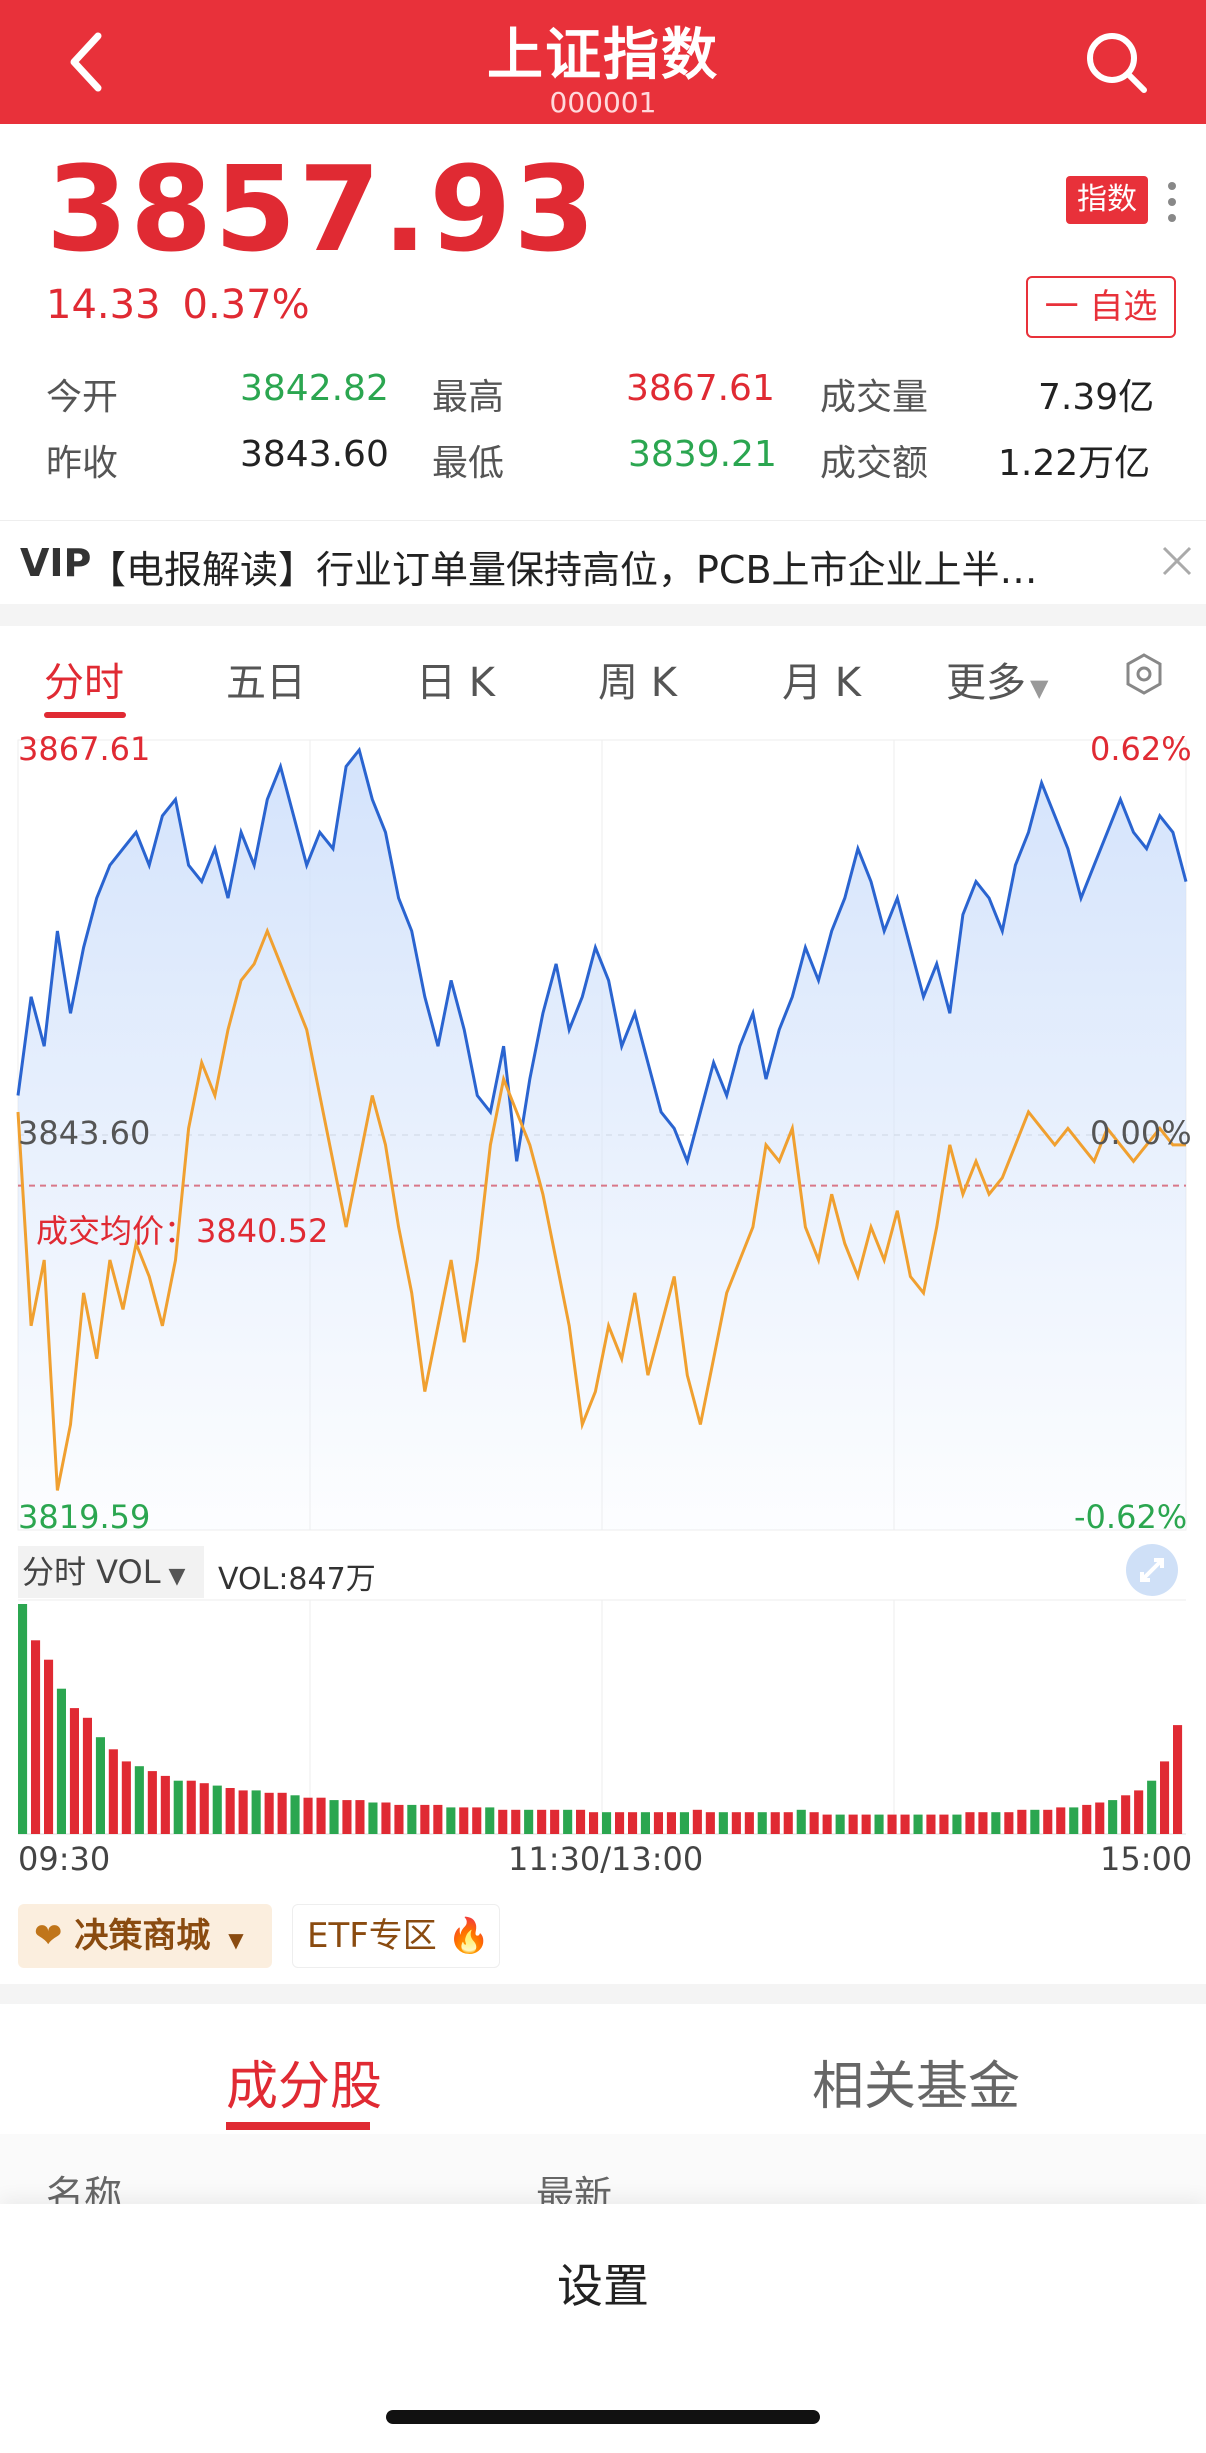 The image size is (1206, 2453). Describe the element at coordinates (1074, 463) in the screenshot. I see `amount-value: 1.22万亿` at that location.